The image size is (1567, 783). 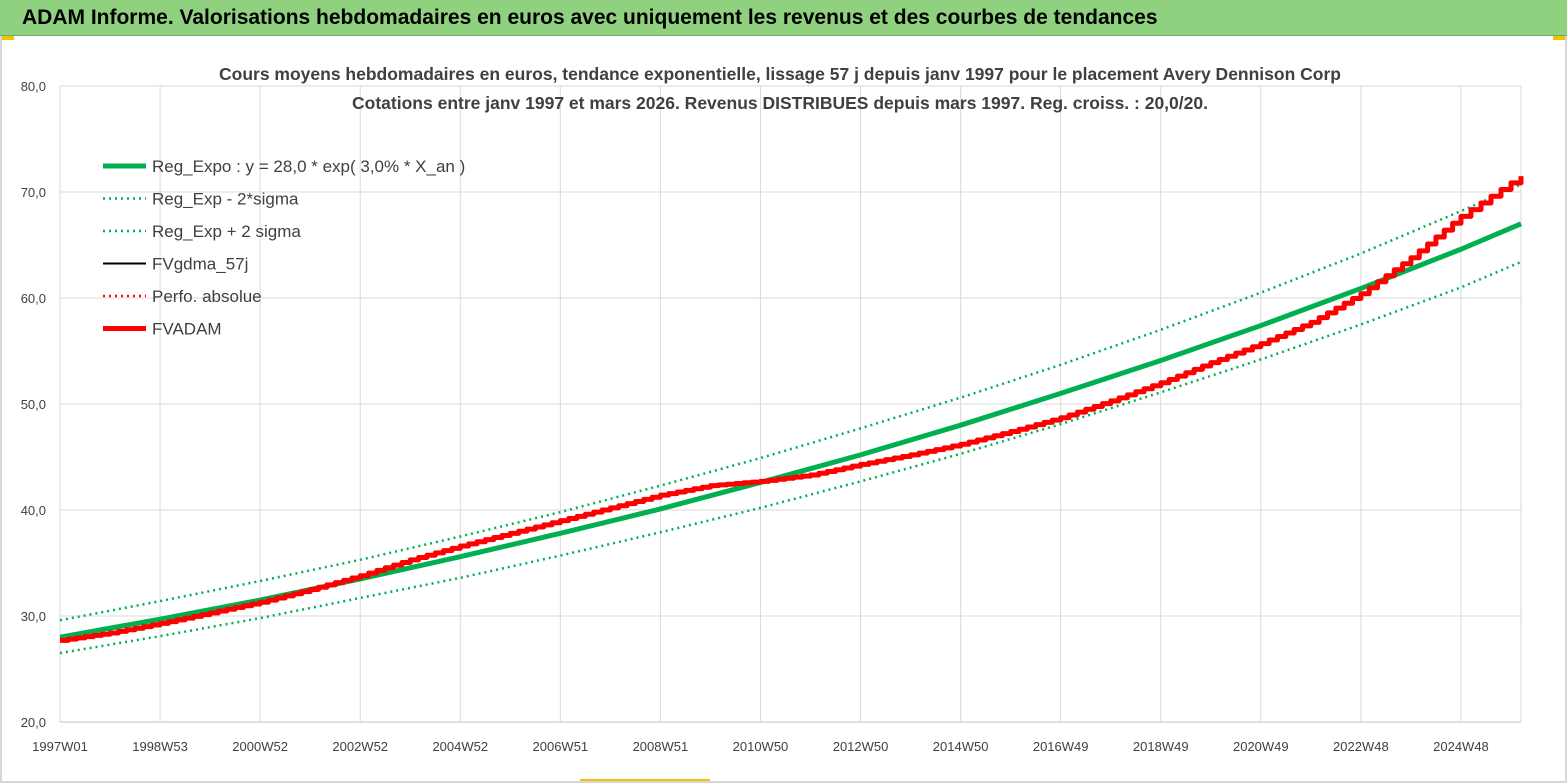 What do you see at coordinates (761, 746) in the screenshot?
I see `x-tick-label: 2010W50` at bounding box center [761, 746].